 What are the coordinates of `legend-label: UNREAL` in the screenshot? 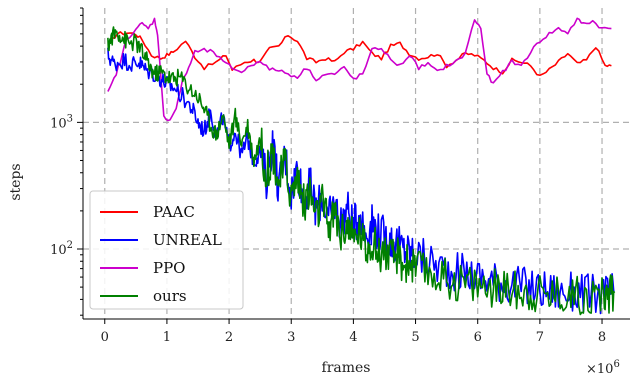 It's located at (187, 240).